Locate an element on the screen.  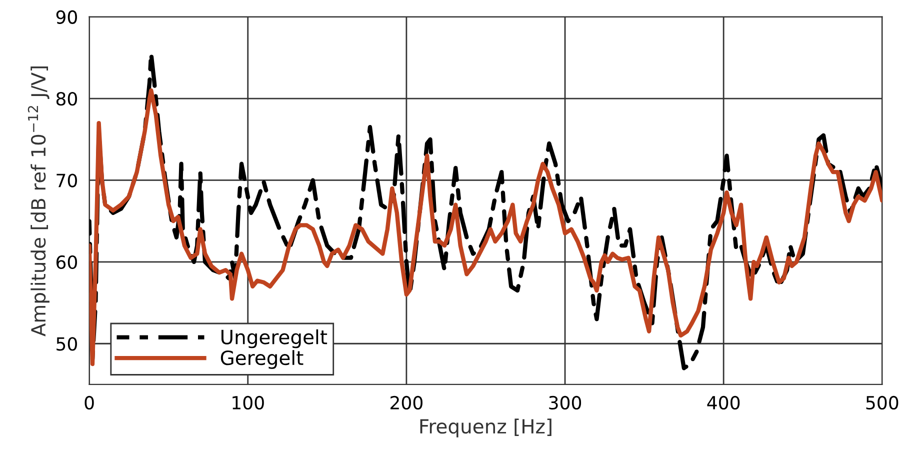
x-tick-label: 300 is located at coordinates (565, 403).